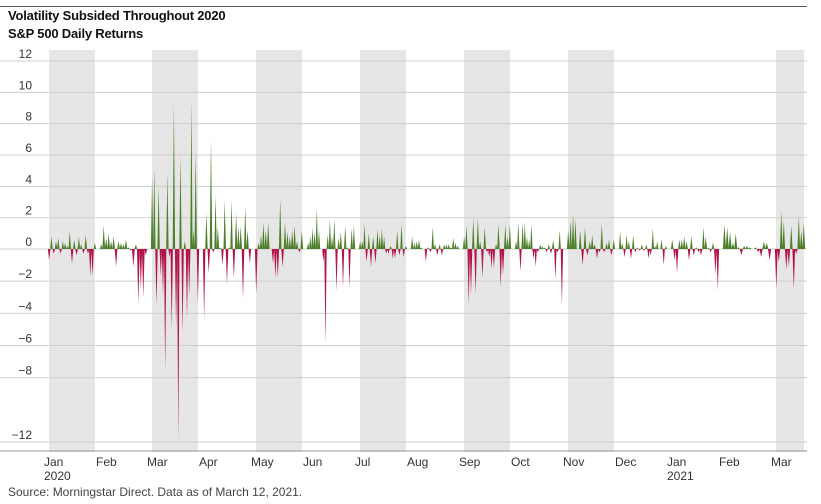  I want to click on x-tick-label: Feb, so click(729, 462).